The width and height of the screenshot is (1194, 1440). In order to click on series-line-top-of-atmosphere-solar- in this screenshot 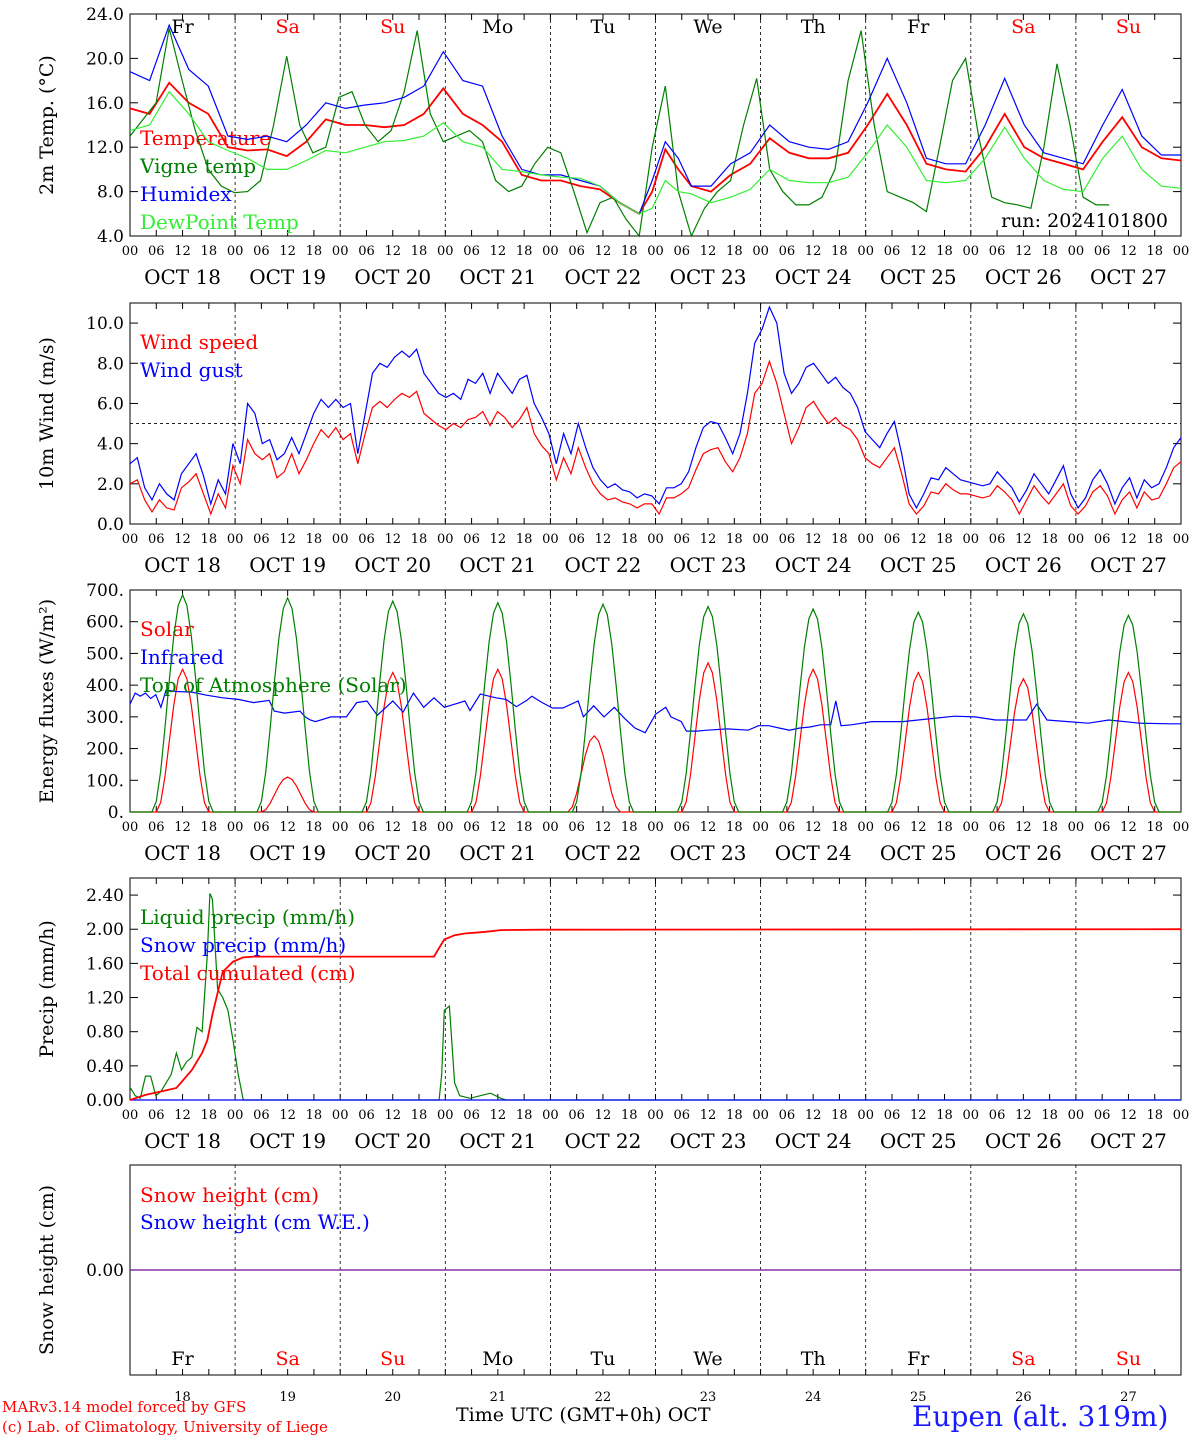, I will do `click(655, 703)`.